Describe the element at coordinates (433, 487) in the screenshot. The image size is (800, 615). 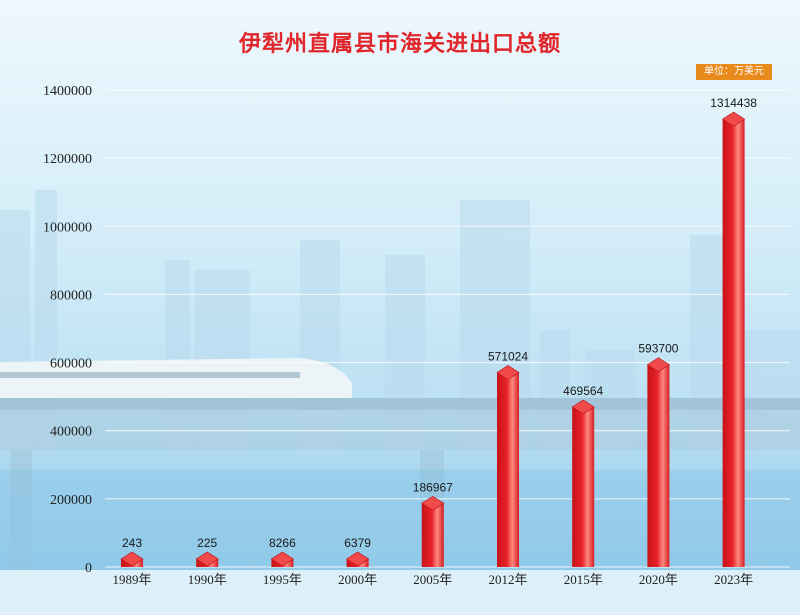
I see `data-label: 186967` at that location.